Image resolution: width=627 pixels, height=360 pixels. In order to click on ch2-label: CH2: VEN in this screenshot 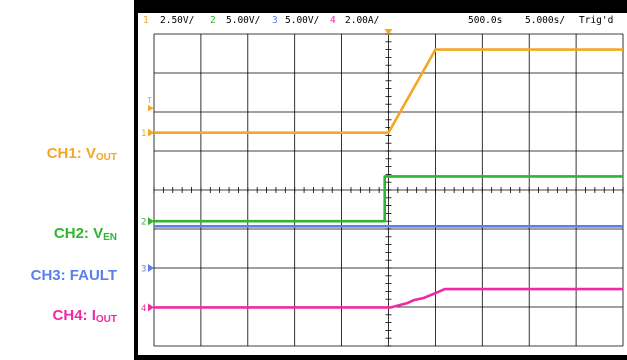, I will do `click(85, 236)`.